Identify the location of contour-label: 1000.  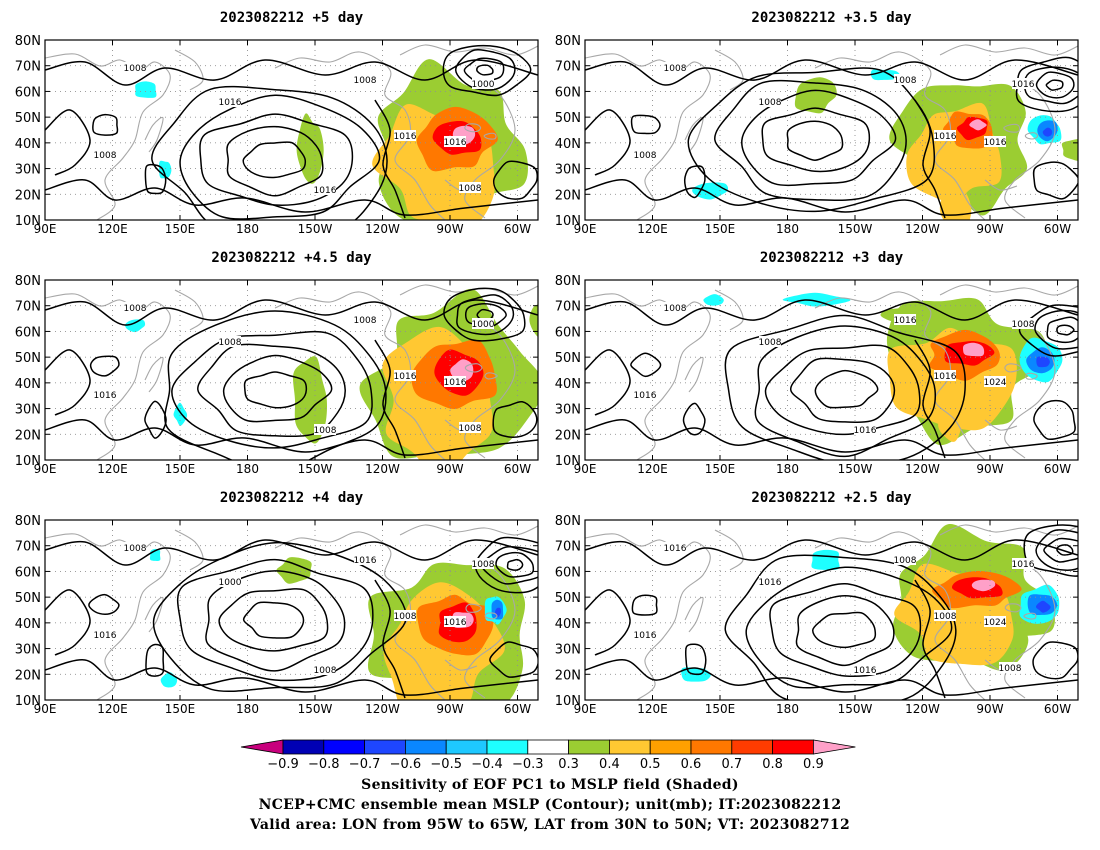
(230, 583).